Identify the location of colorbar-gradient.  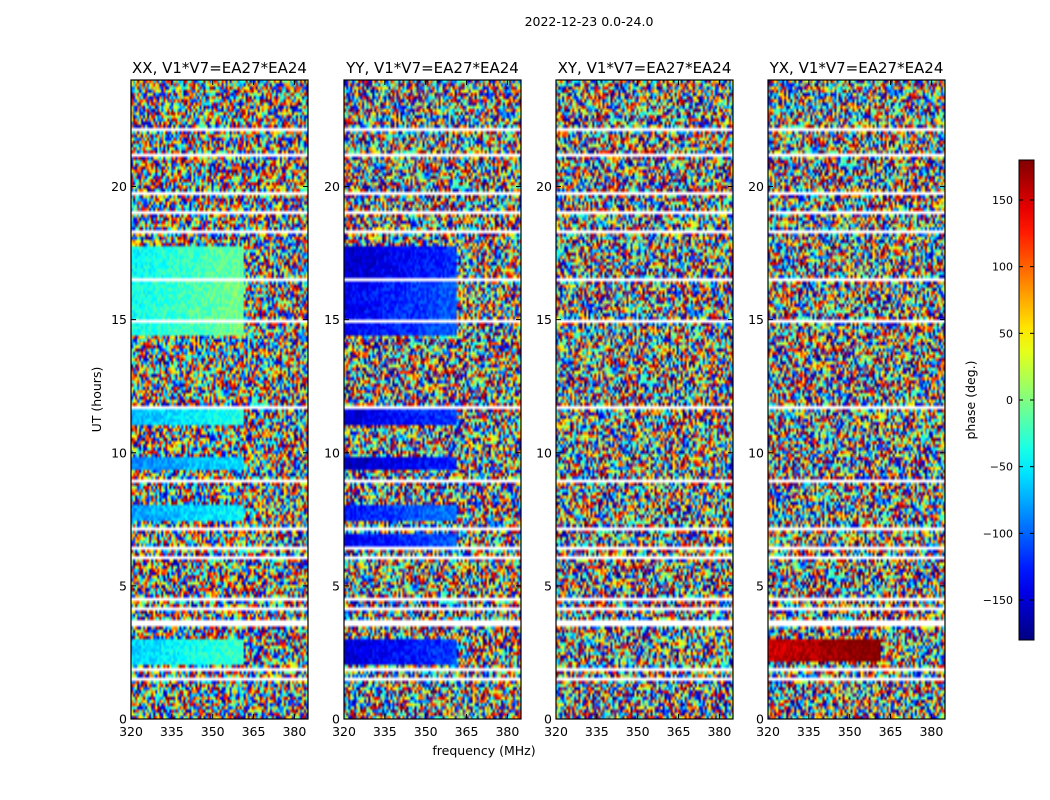
(1026, 400).